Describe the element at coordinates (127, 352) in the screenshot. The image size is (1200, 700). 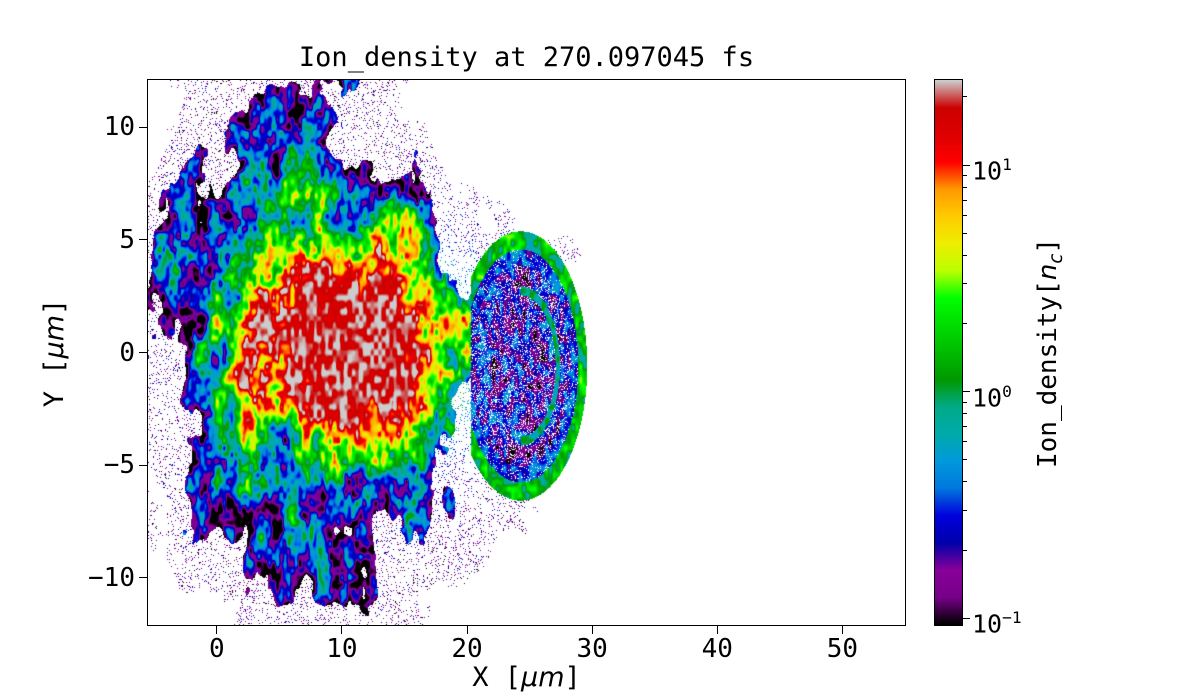
I see `y-tick-label: 0` at that location.